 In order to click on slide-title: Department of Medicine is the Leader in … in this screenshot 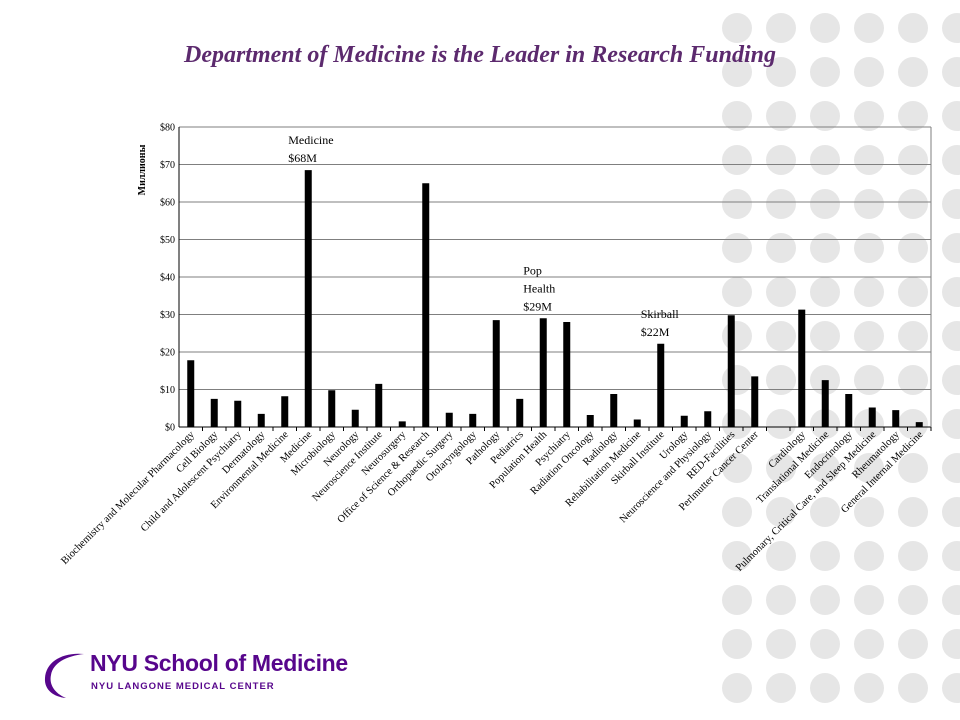, I will do `click(479, 55)`.